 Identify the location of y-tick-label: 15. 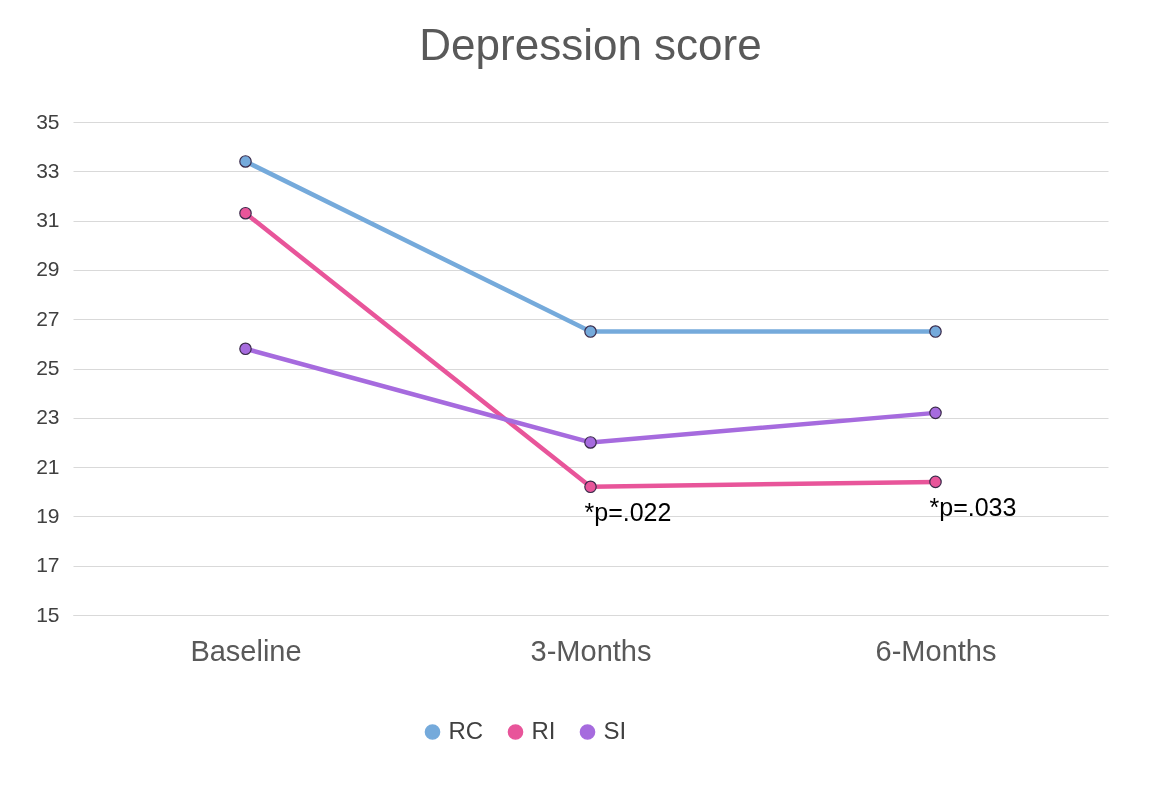
(48, 614).